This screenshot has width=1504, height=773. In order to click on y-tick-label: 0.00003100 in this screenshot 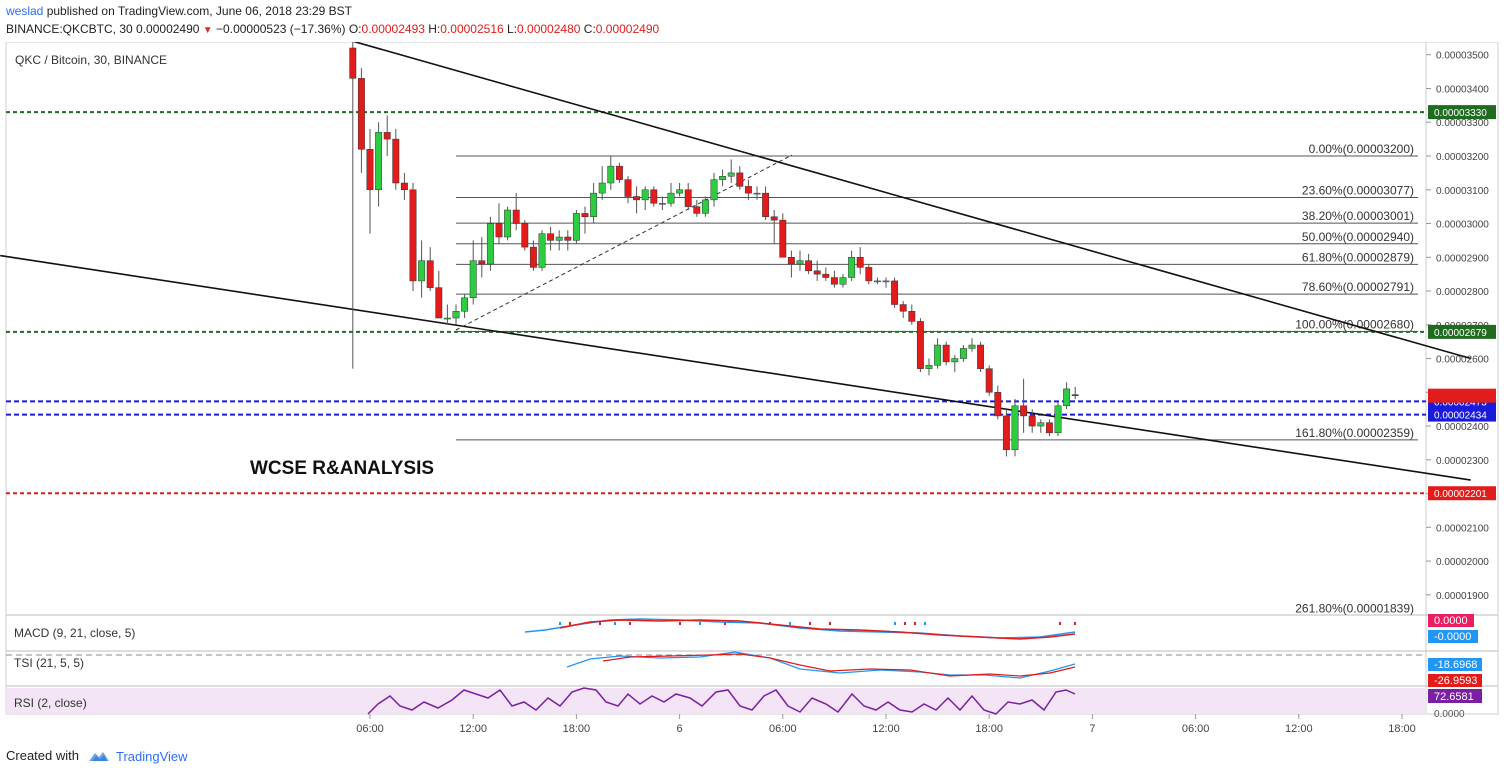, I will do `click(1462, 191)`.